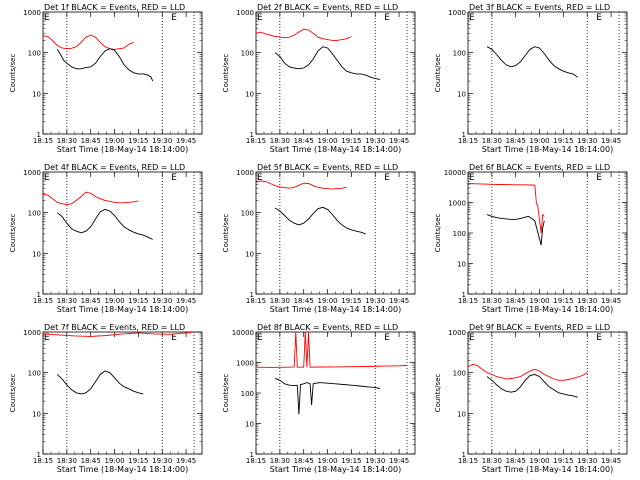  What do you see at coordinates (114, 167) in the screenshot?
I see `panel-title: Det 4f BLACK = Events, RED = LLD` at bounding box center [114, 167].